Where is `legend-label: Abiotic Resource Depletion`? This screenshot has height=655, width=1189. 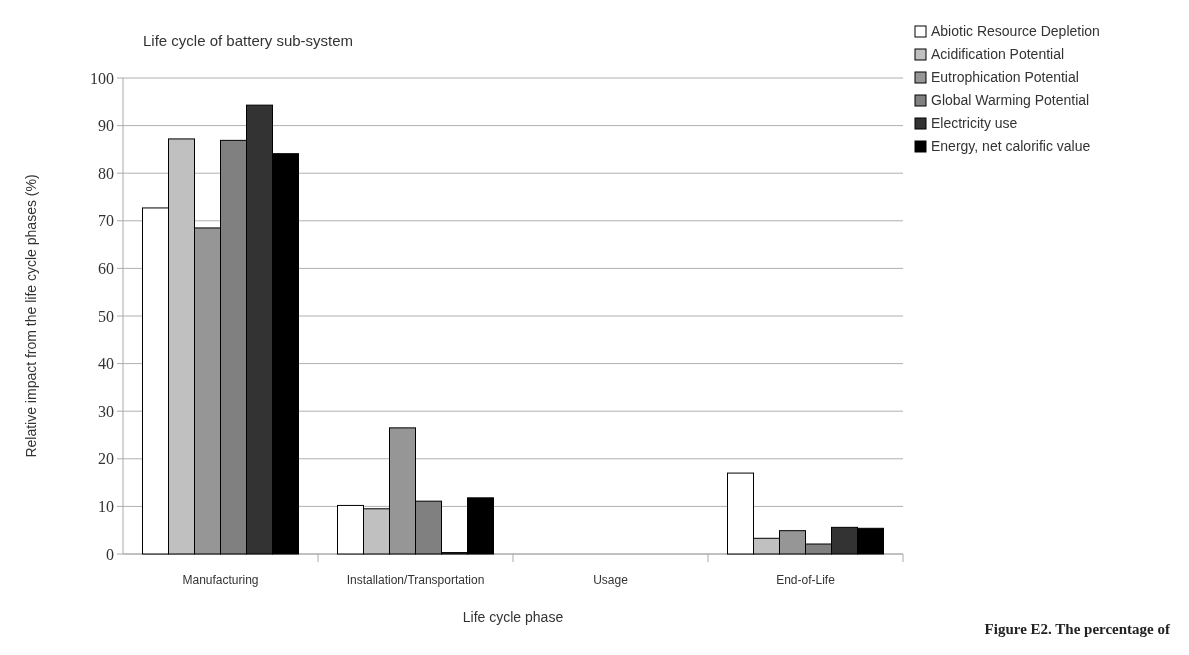 legend-label: Abiotic Resource Depletion is located at coordinates (1015, 31).